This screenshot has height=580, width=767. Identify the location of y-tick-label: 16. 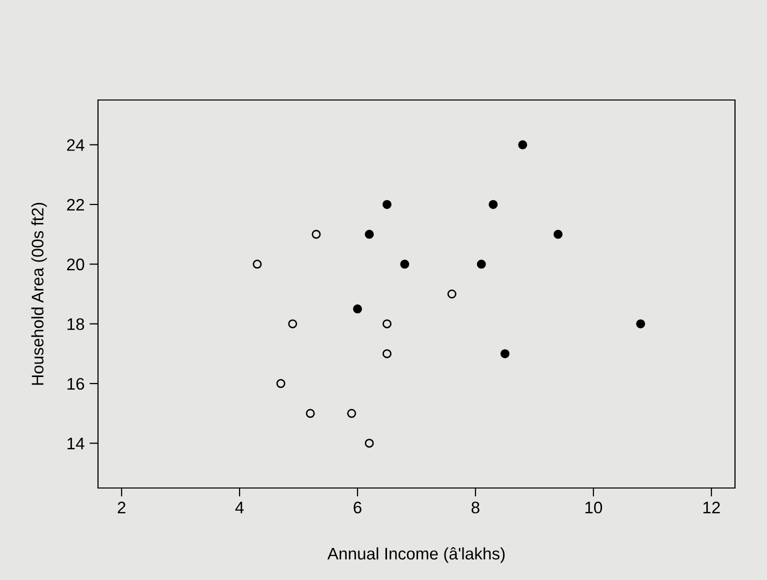
(76, 384).